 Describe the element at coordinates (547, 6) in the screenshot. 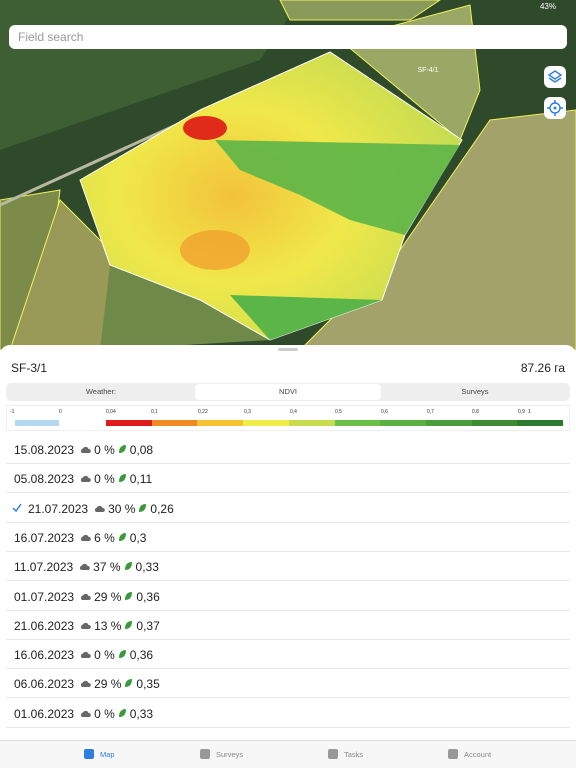

I see `battery: 43%` at that location.